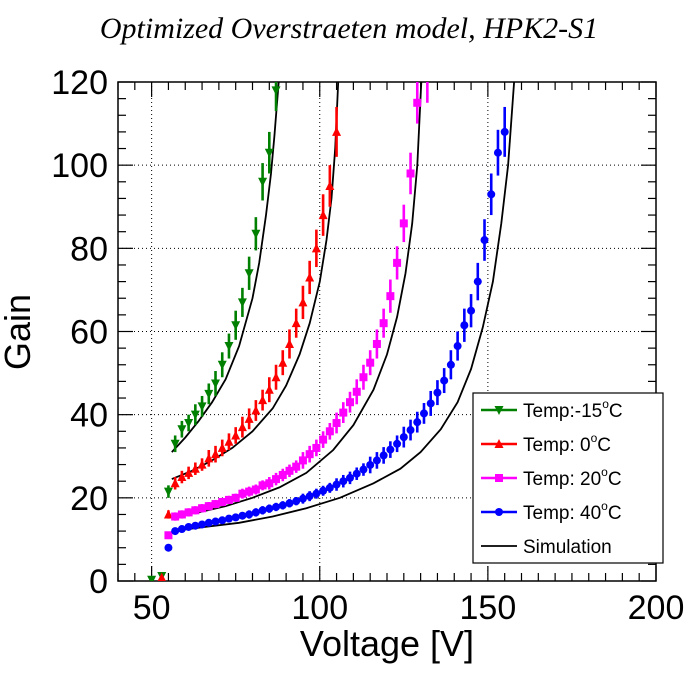  What do you see at coordinates (567, 547) in the screenshot?
I see `legend-label-simulation: Simulation` at bounding box center [567, 547].